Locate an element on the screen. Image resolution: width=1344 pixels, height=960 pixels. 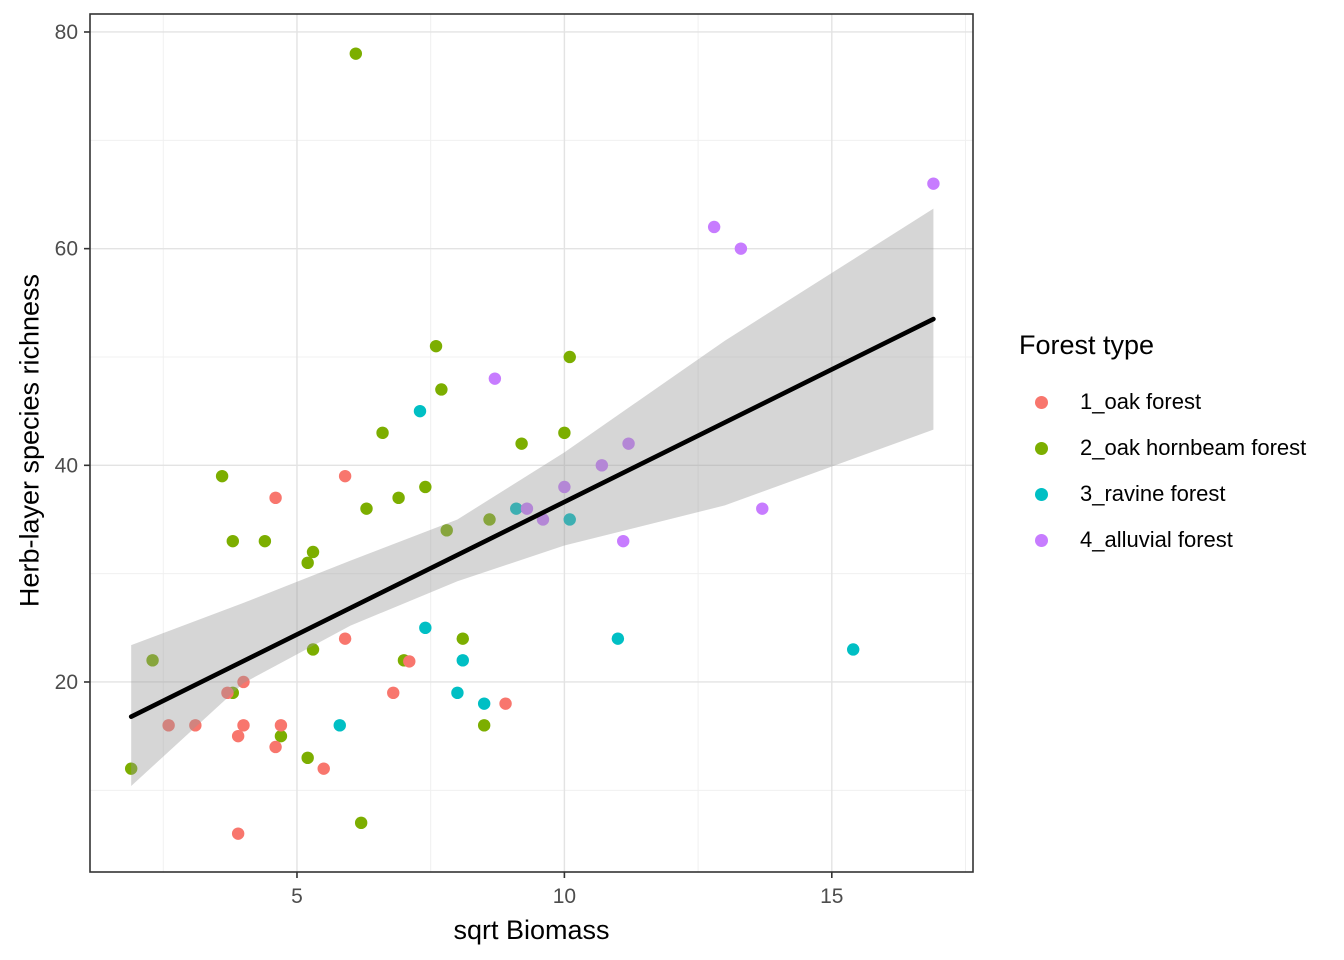
legend-dot-oak-forest is located at coordinates (1041, 402).